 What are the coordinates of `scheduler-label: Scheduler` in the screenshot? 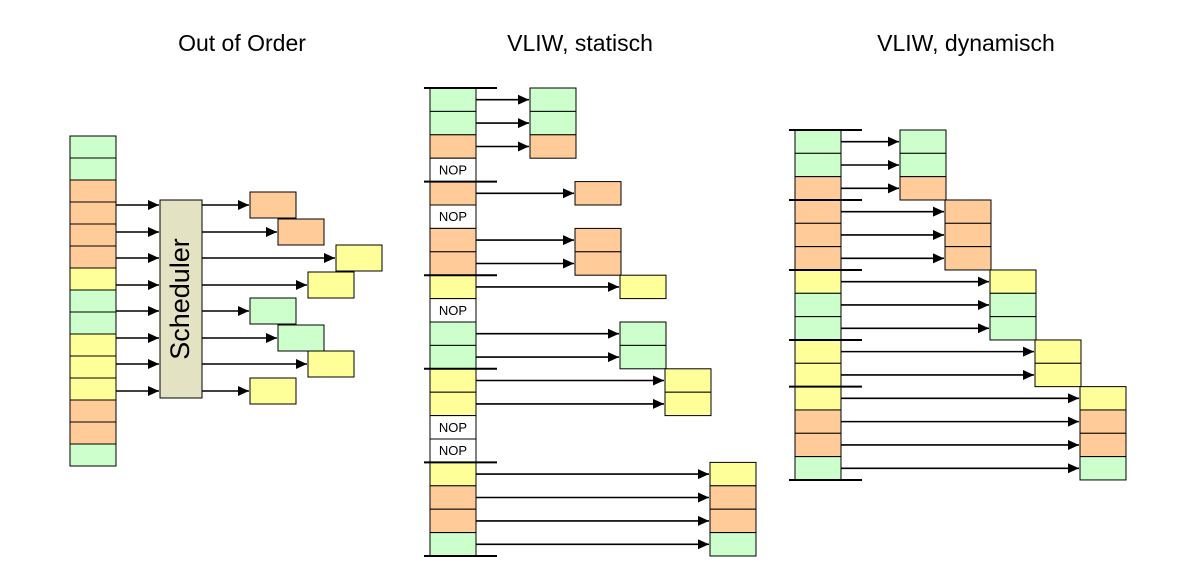 It's located at (180, 299).